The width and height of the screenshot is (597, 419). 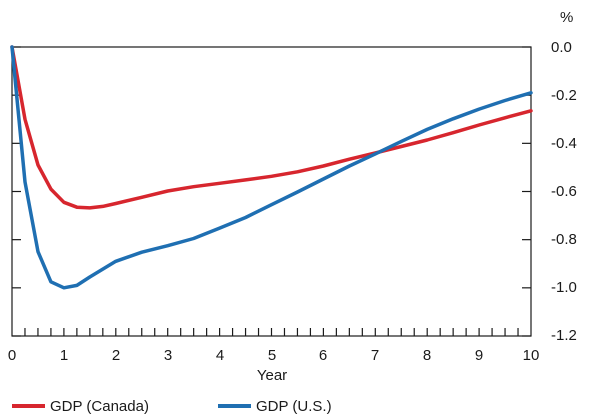 What do you see at coordinates (564, 239) in the screenshot?
I see `y-tick-label: -0.8` at bounding box center [564, 239].